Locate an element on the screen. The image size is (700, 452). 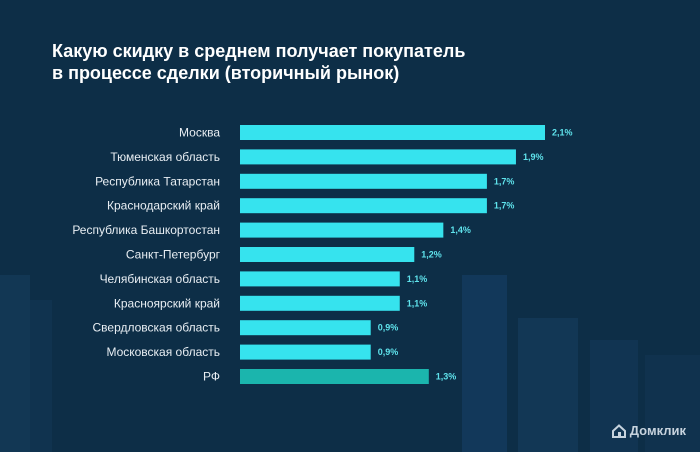
title-line-2: в процессе сделки (вторичный рынок) is located at coordinates (226, 73).